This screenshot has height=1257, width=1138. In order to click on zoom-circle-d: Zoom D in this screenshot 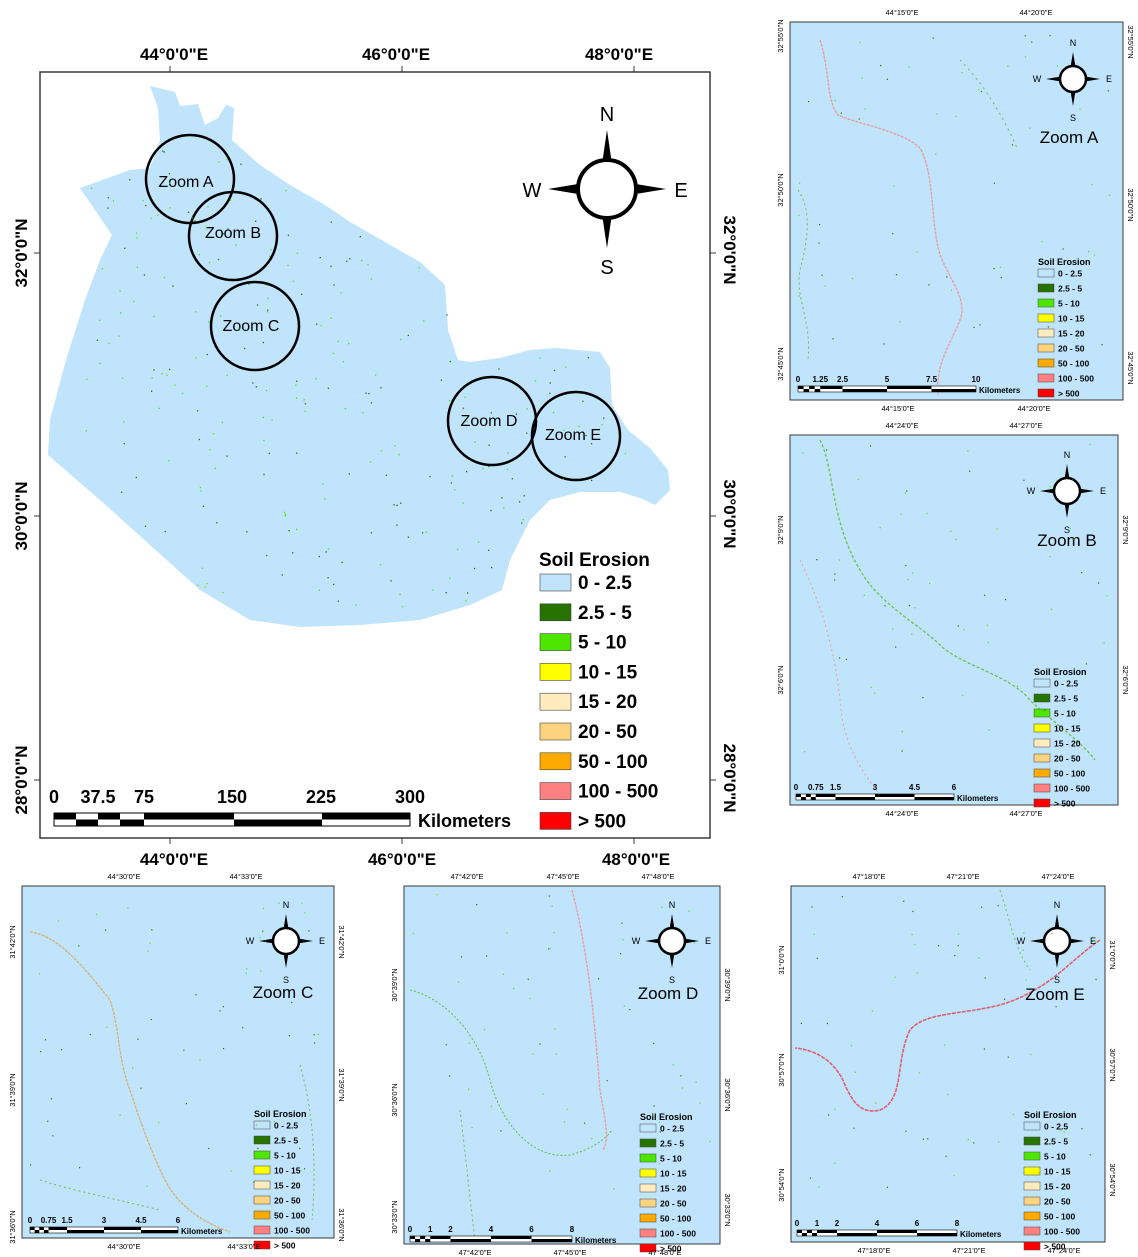, I will do `click(492, 421)`.